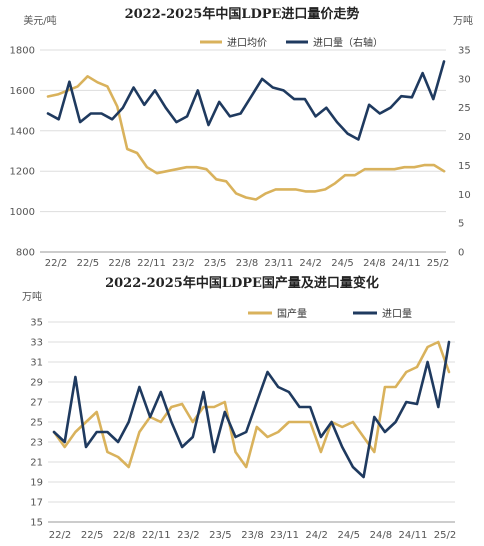  Describe the element at coordinates (36, 503) in the screenshot. I see `y-tick-label: 17` at that location.